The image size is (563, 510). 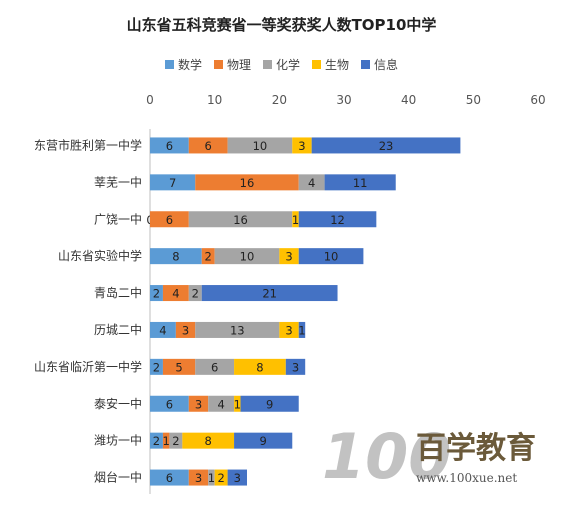 I want to click on data-label: 11, so click(x=360, y=183).